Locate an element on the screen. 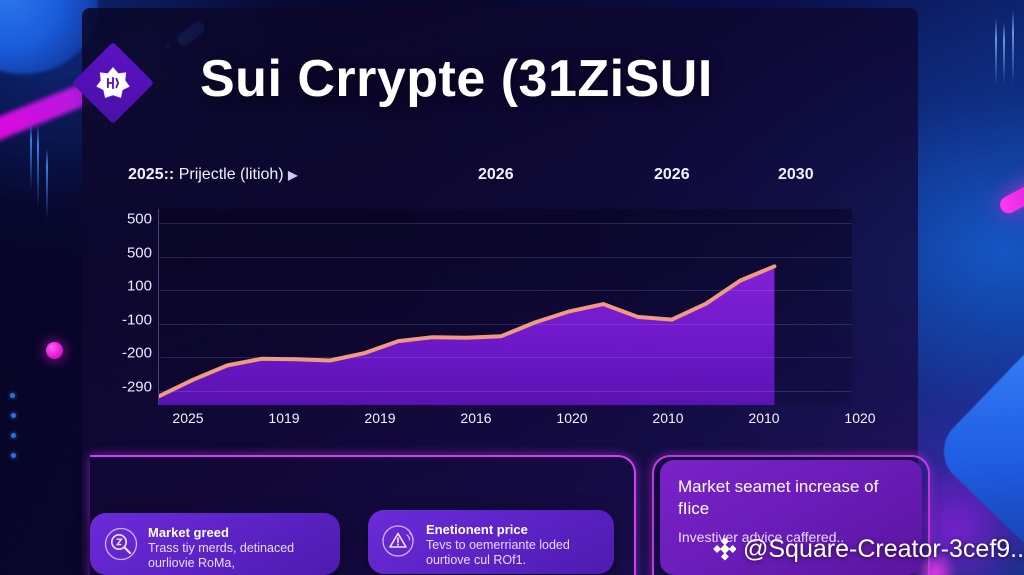 This screenshot has width=1024, height=575. card-title: Enetionent price is located at coordinates (477, 529).